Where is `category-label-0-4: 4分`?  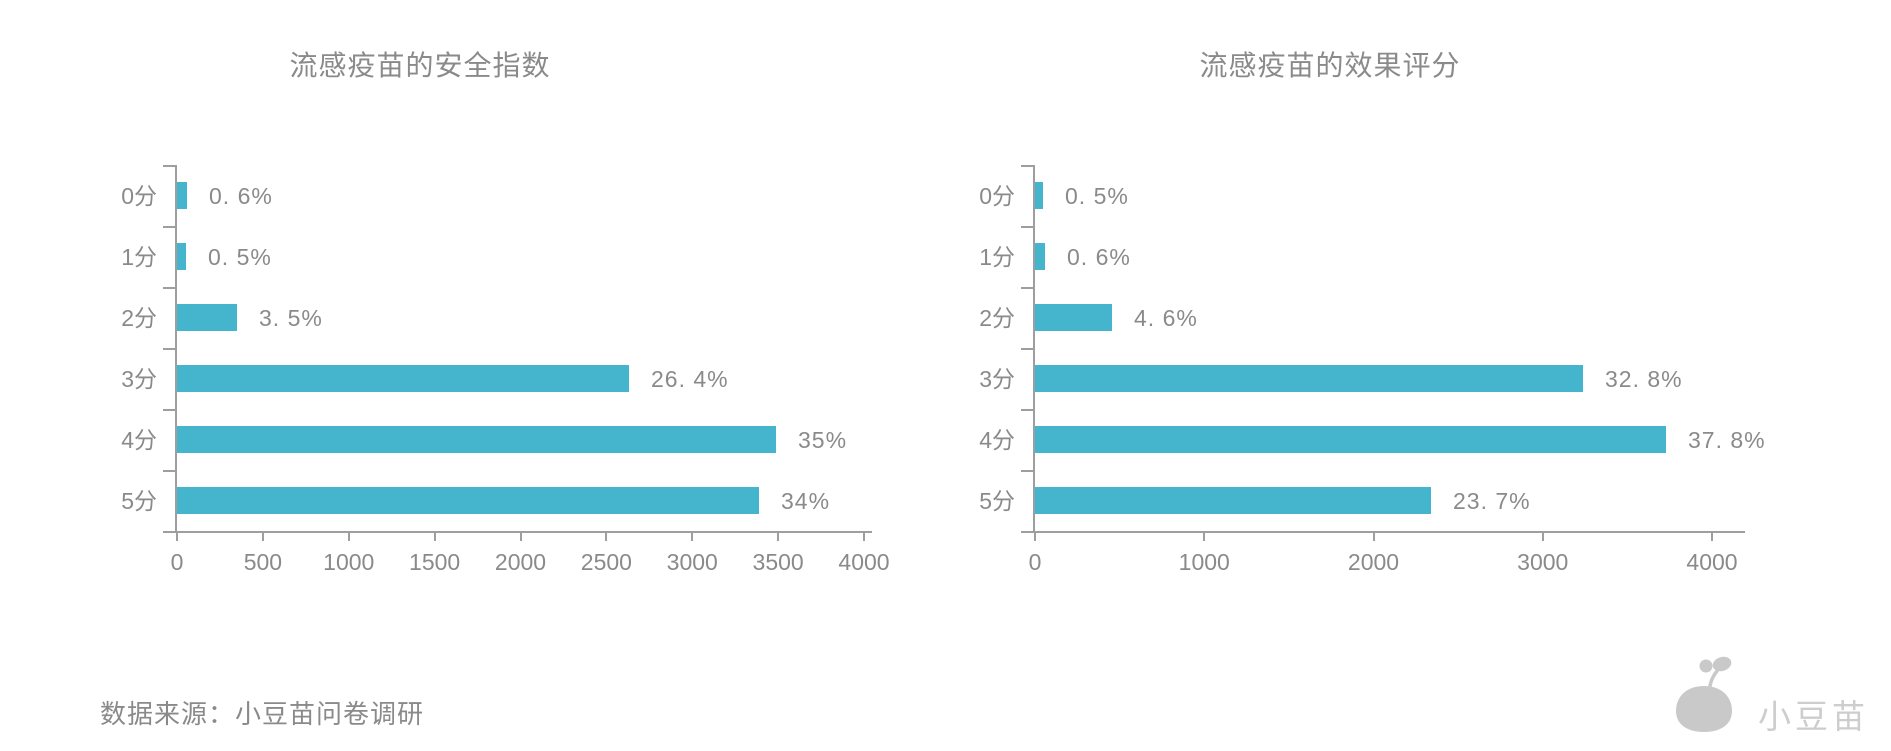 category-label-0-4: 4分 is located at coordinates (139, 439).